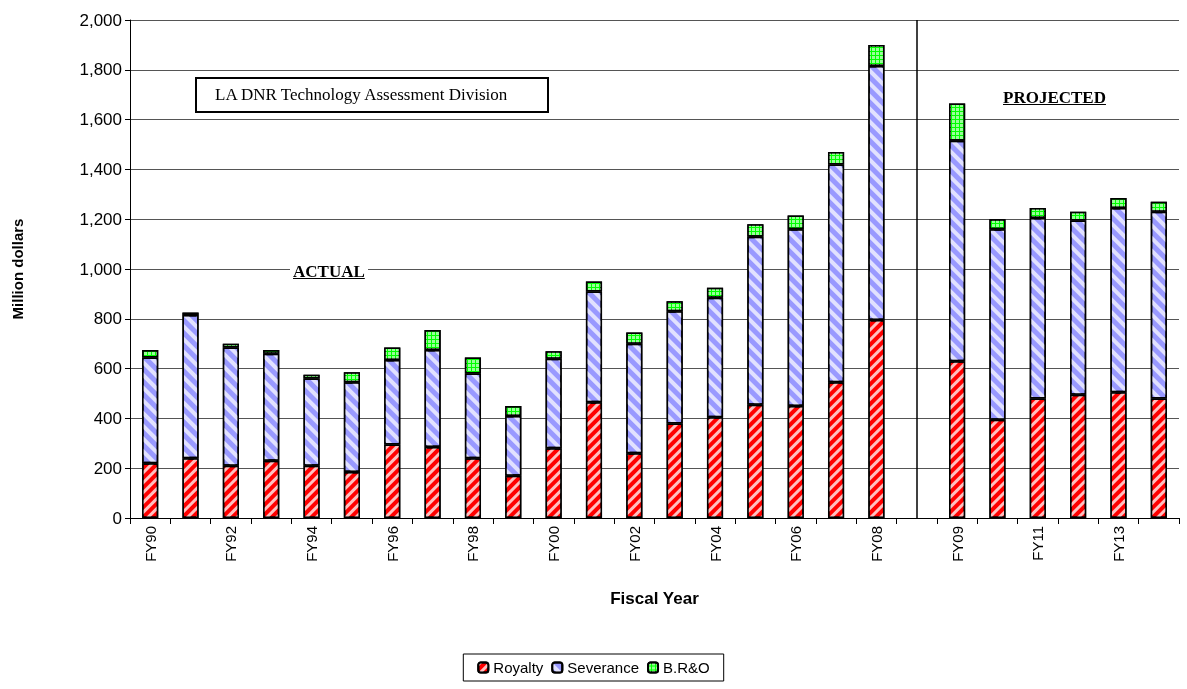 The image size is (1187, 689). I want to click on y-tick-label: 200, so click(107, 468).